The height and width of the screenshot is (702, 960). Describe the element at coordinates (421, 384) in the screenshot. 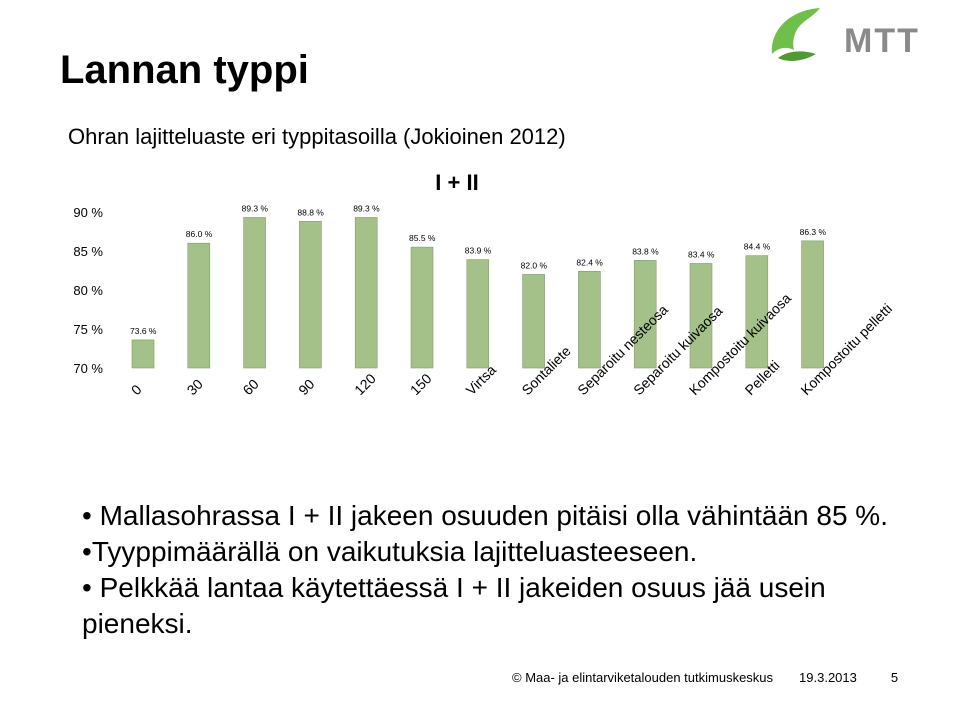

I see `x-tick-label: 150` at that location.